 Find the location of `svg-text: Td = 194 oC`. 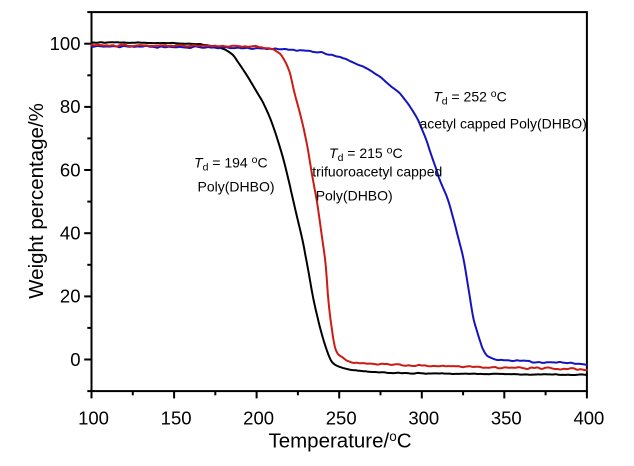

svg-text: Td = 194 oC is located at coordinates (231, 164).